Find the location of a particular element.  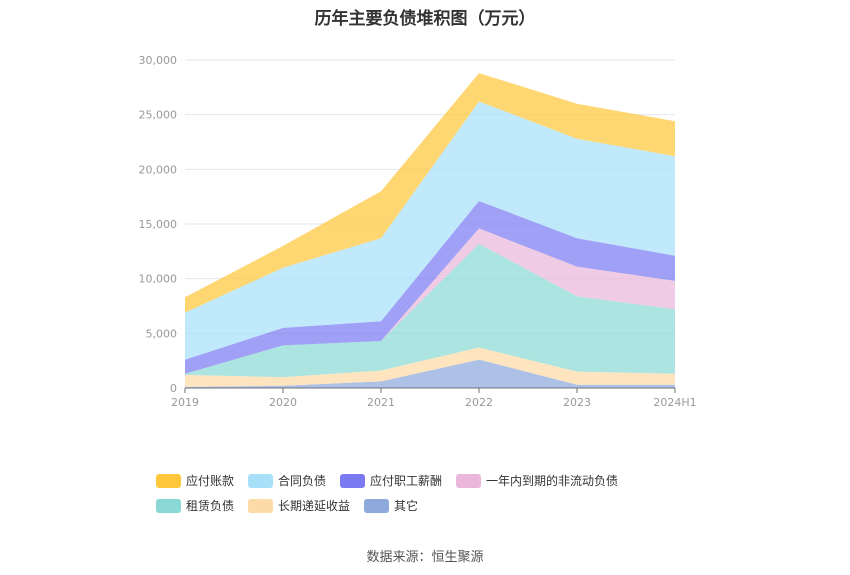

area-一年内到期的非流动负债 is located at coordinates (430, 301).